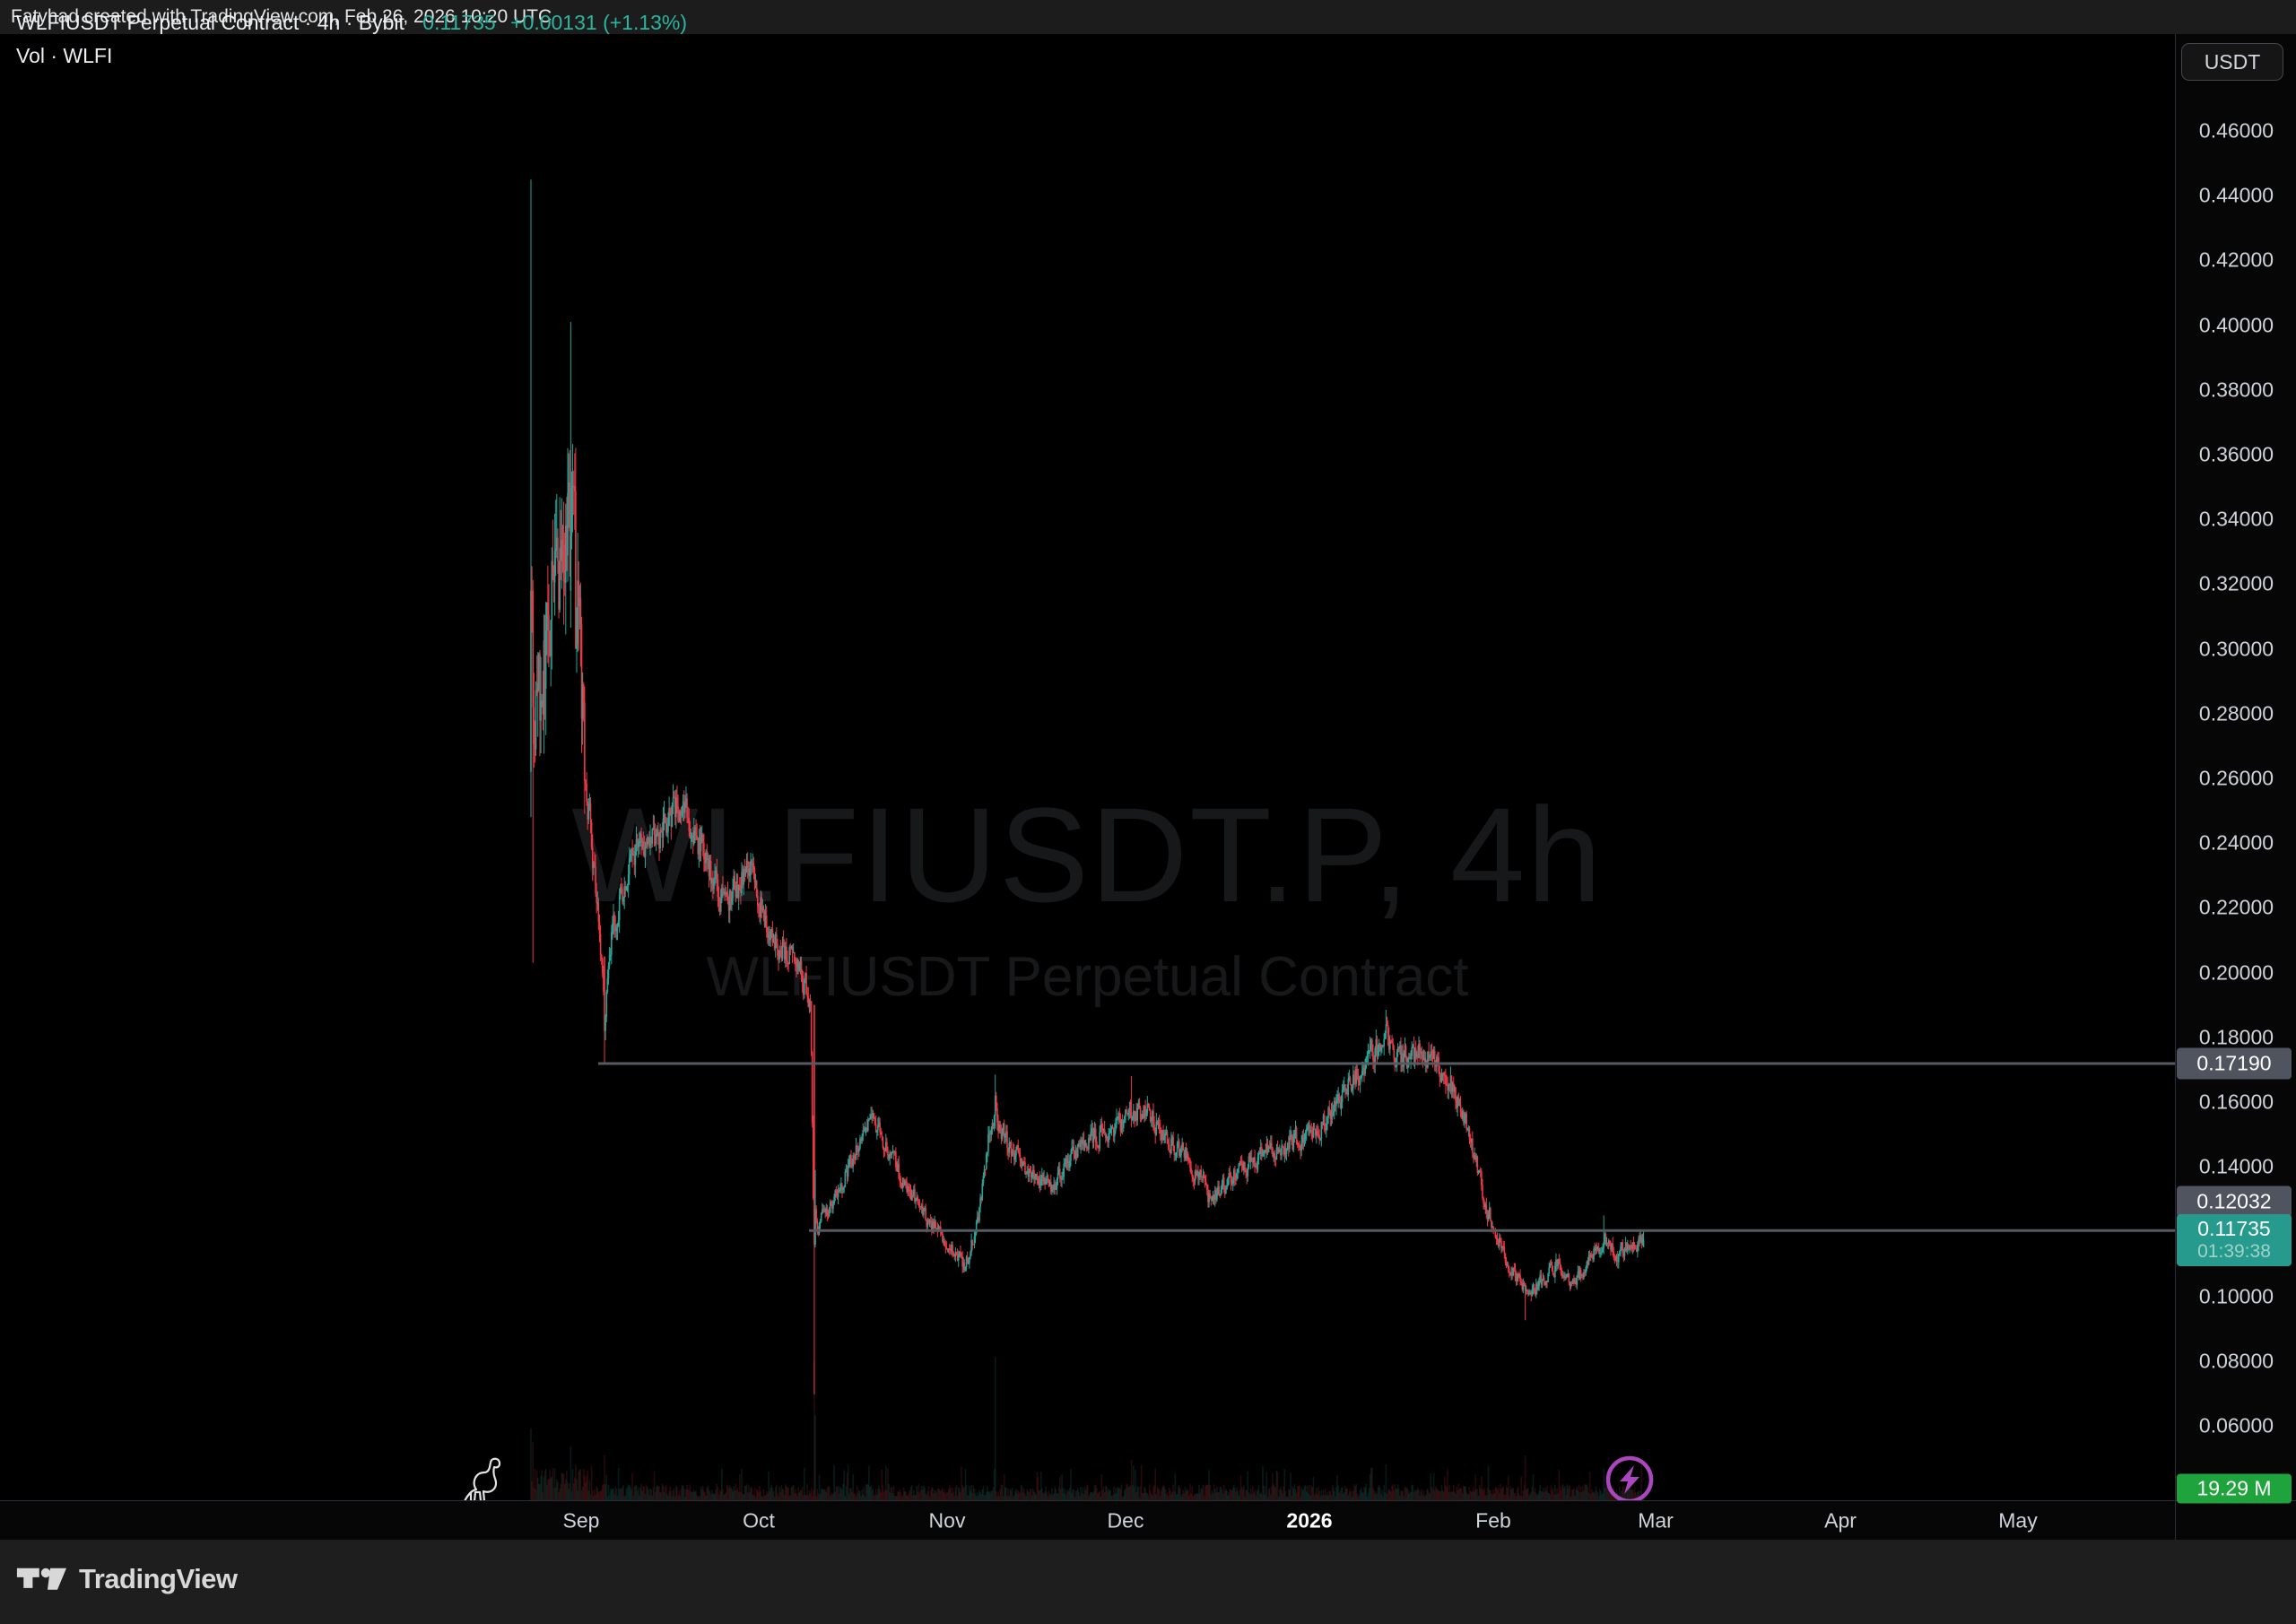 The height and width of the screenshot is (1624, 2296). Describe the element at coordinates (2236, 1296) in the screenshot. I see `price-tick: 0.10000` at that location.